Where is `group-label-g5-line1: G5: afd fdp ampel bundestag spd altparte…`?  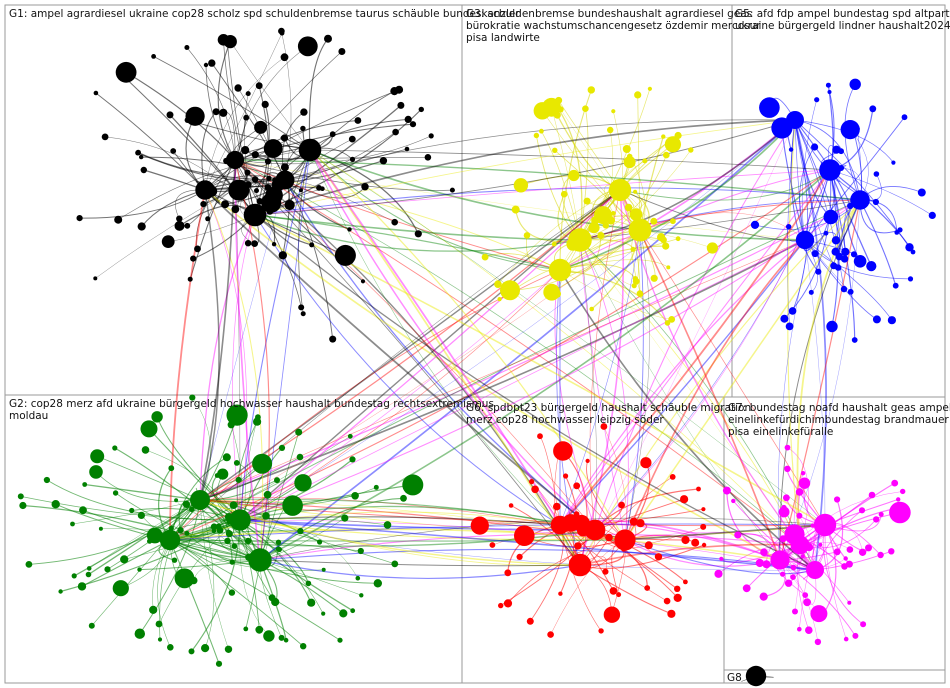 group-label-g5-line1: G5: afd fdp ampel bundestag spd altparte… is located at coordinates (842, 14).